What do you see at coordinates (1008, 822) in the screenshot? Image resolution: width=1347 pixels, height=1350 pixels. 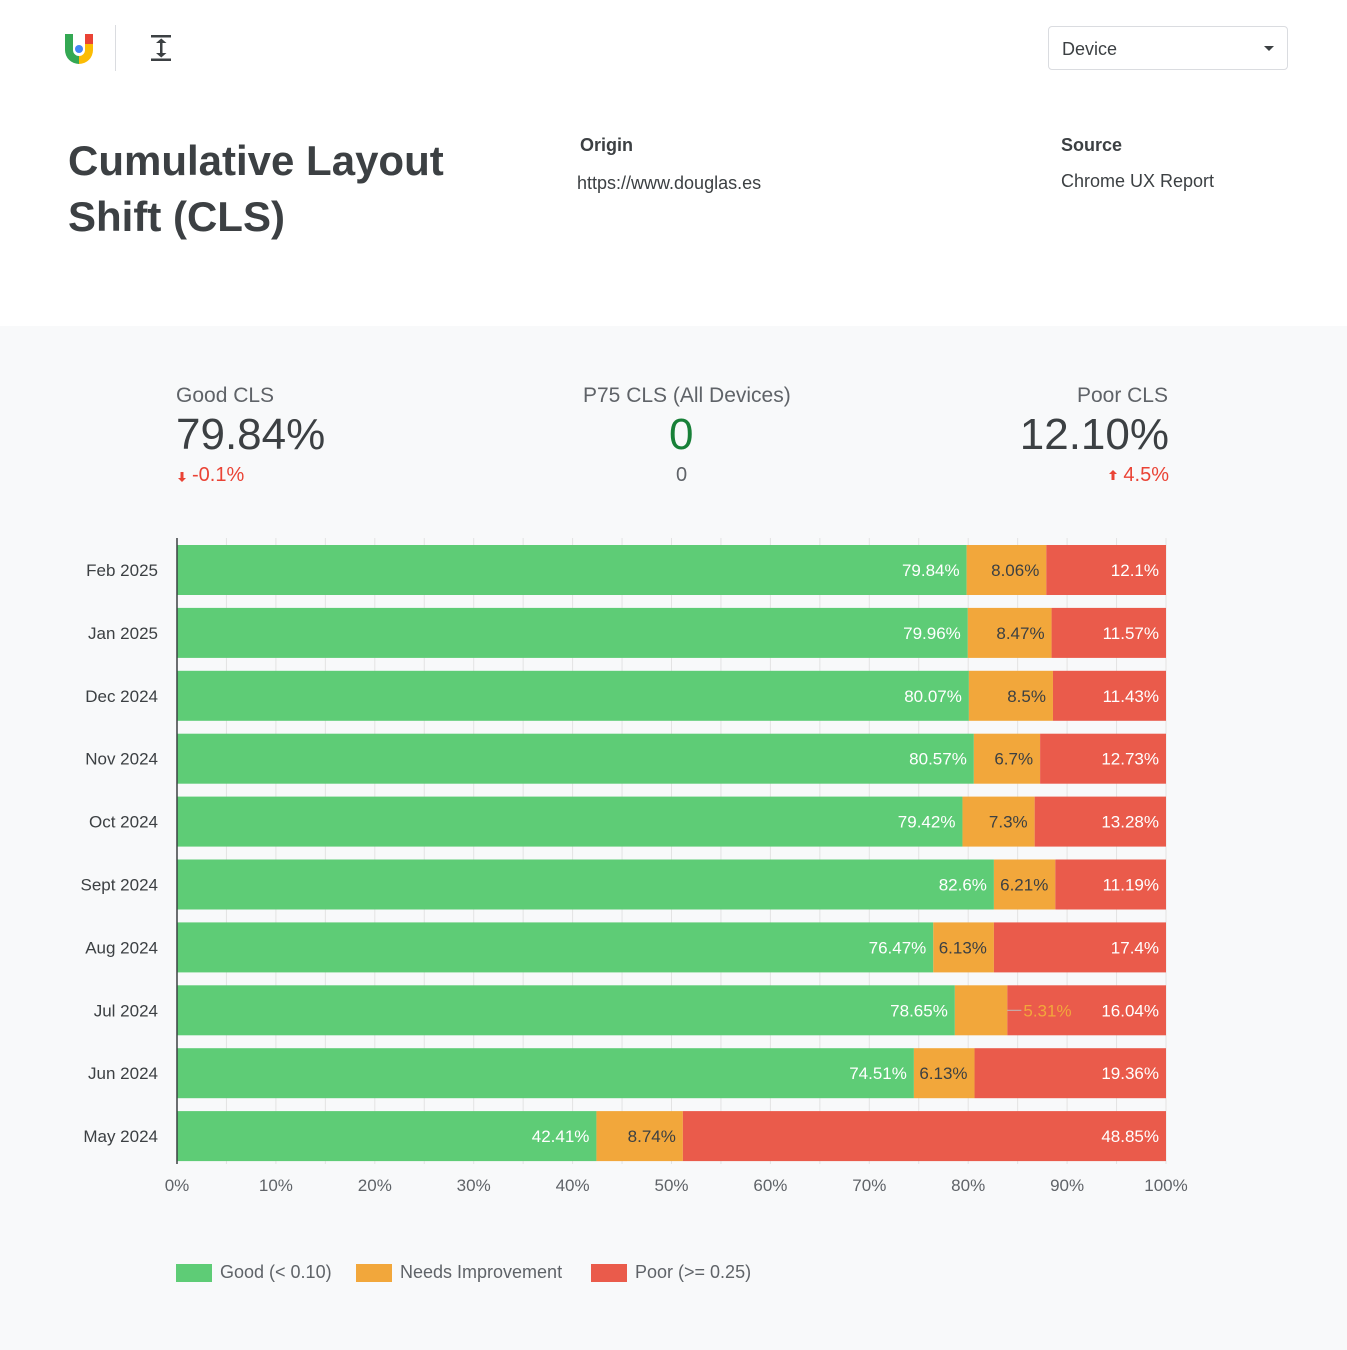 I see `data-label: 7.3%` at bounding box center [1008, 822].